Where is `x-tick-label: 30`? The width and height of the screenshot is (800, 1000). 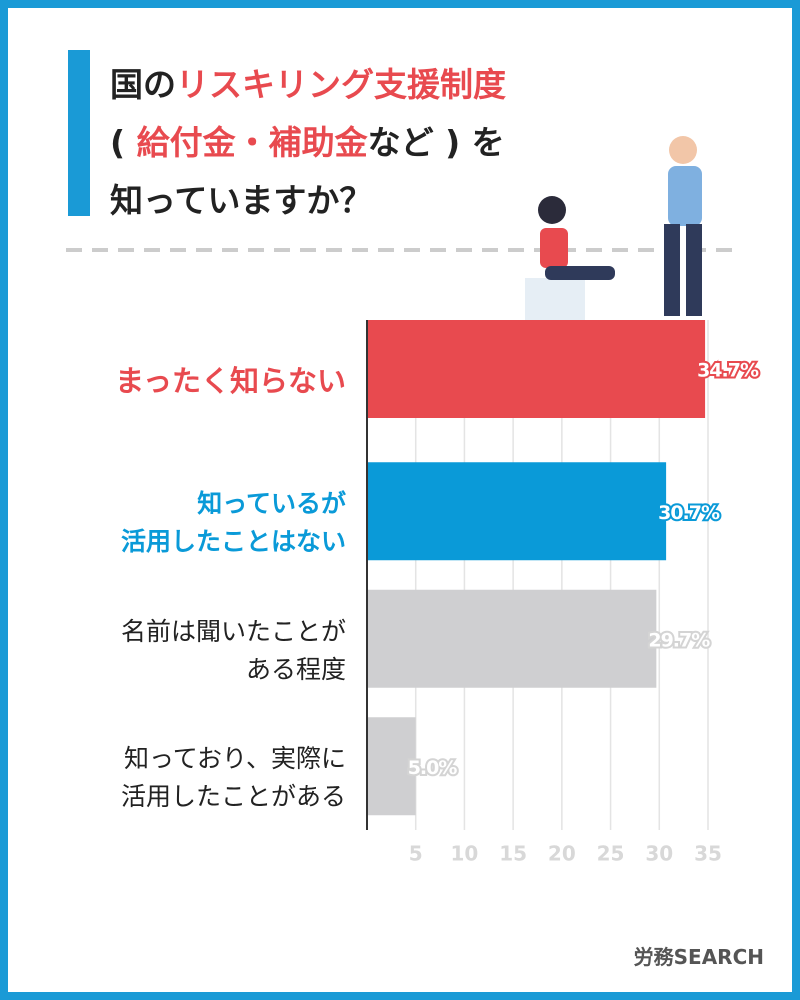
x-tick-label: 30 is located at coordinates (659, 854).